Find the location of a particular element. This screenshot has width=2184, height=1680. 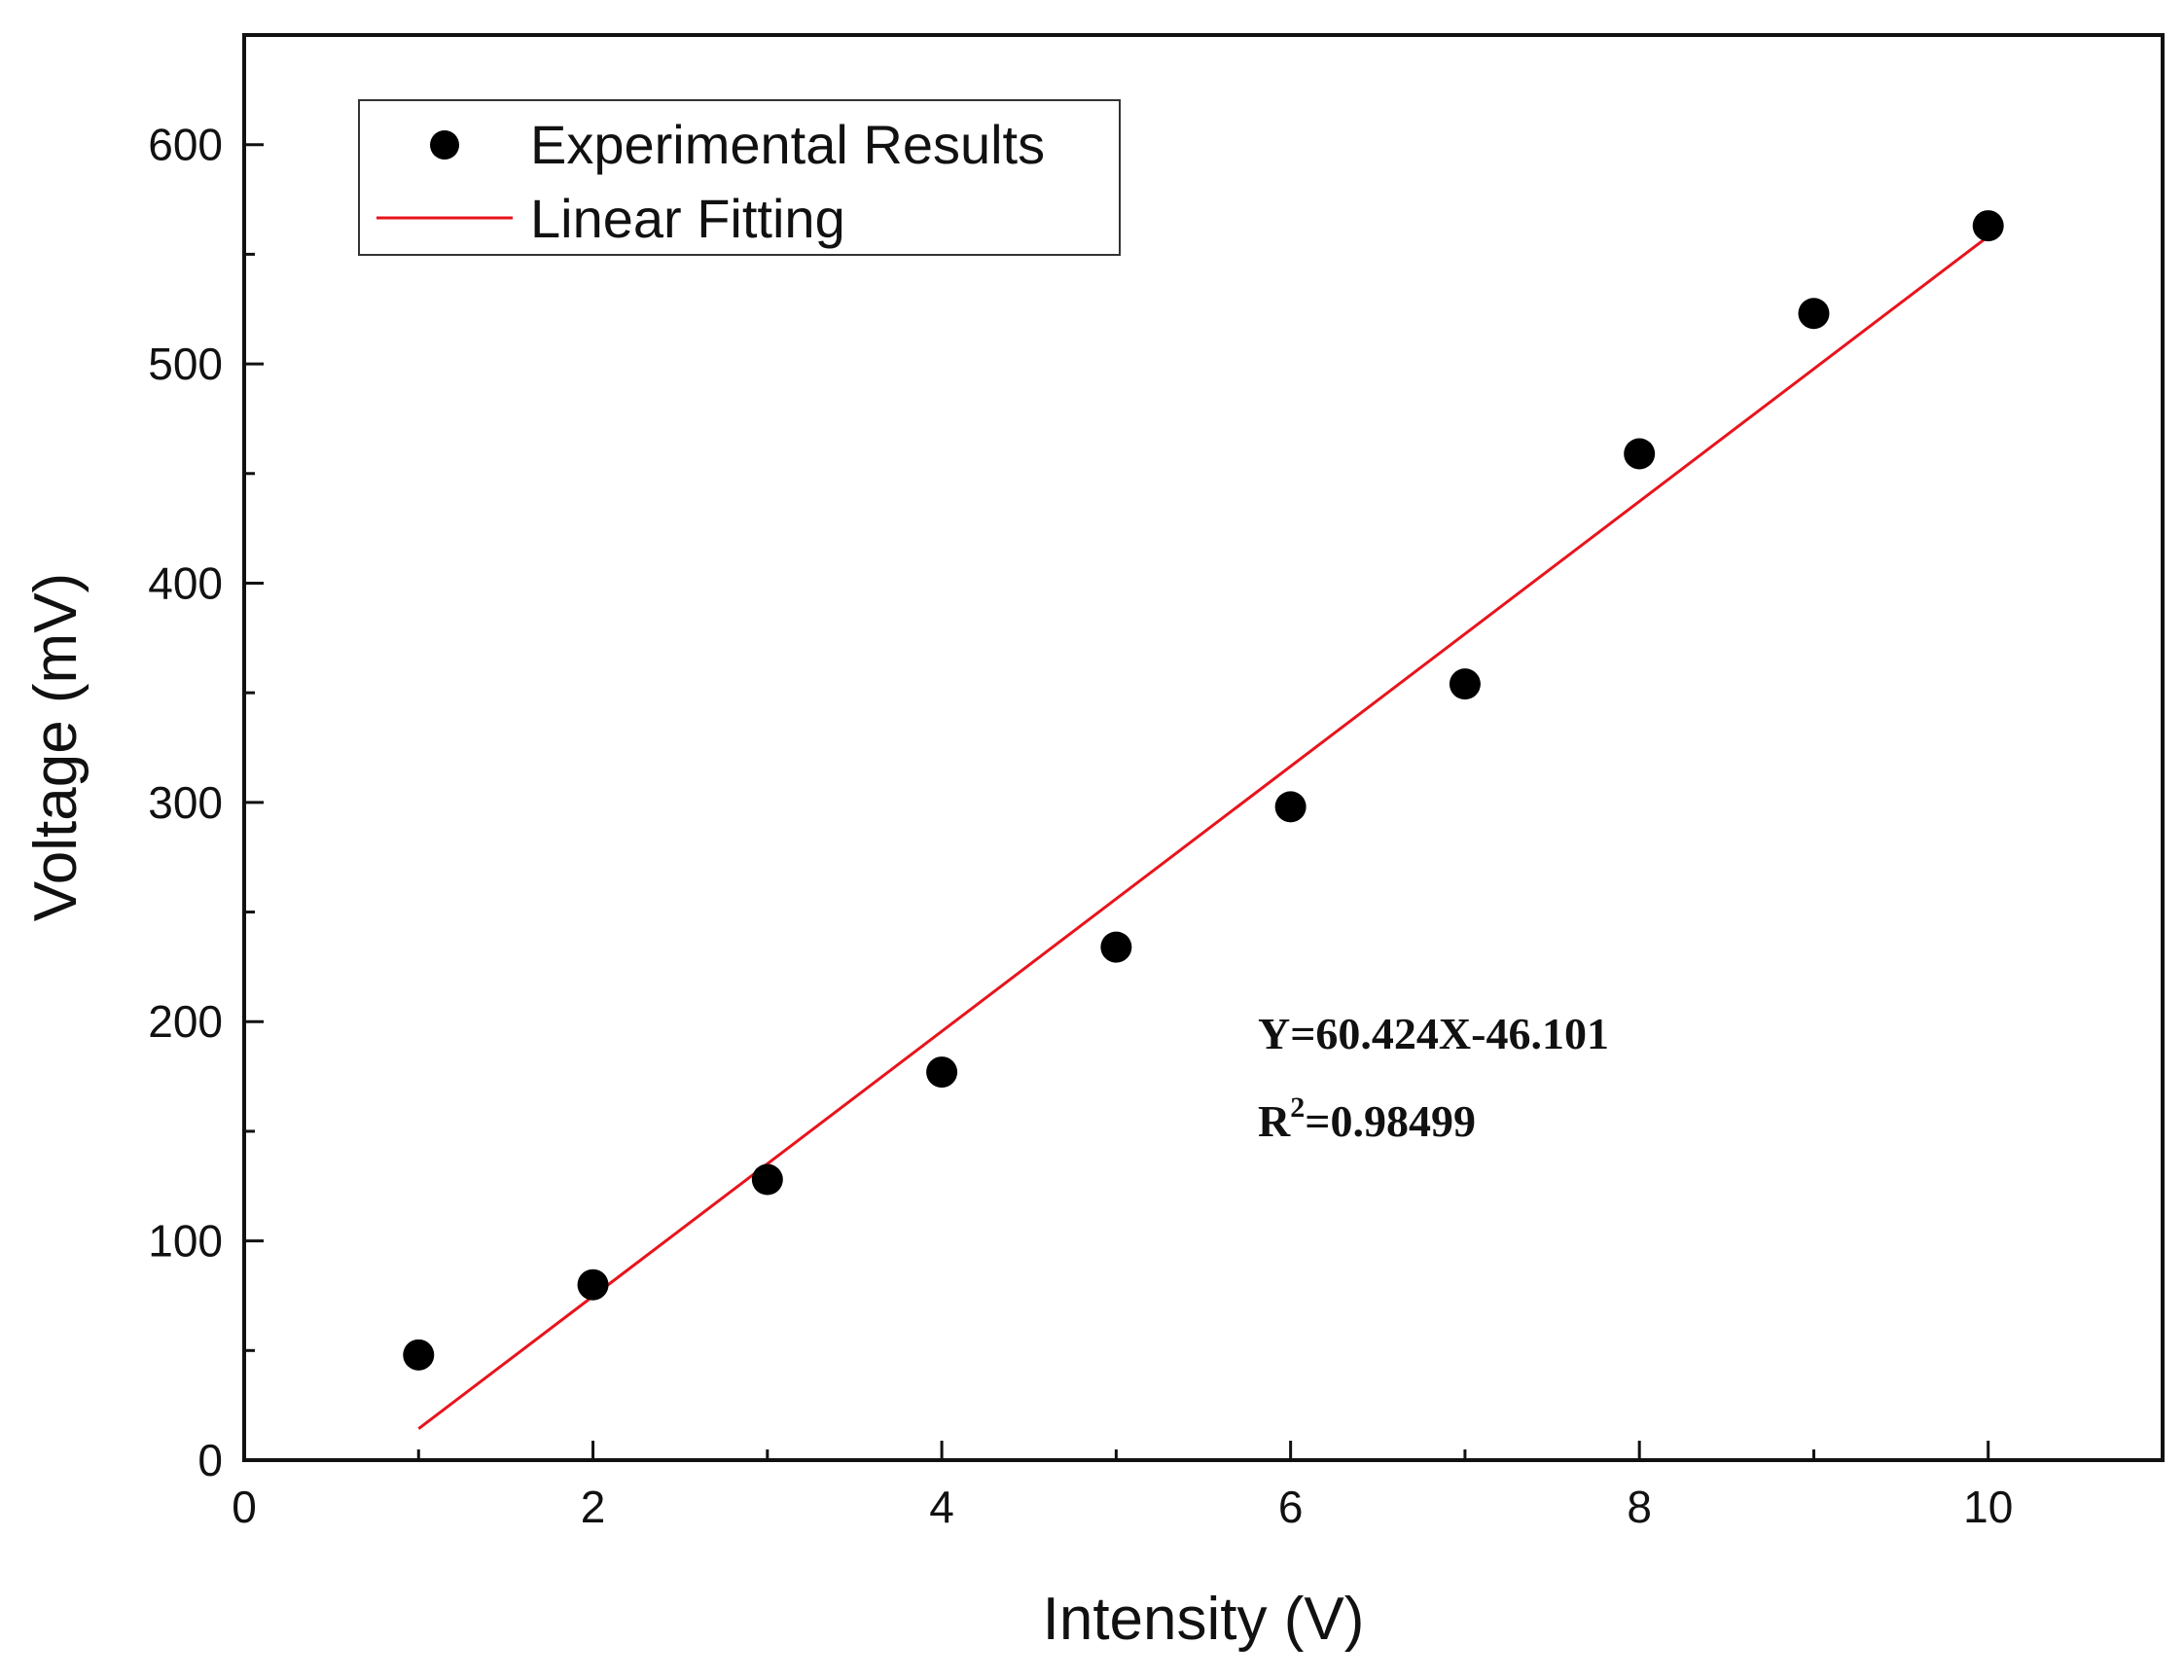

r-squared-exponent: 2 is located at coordinates (1297, 1107).